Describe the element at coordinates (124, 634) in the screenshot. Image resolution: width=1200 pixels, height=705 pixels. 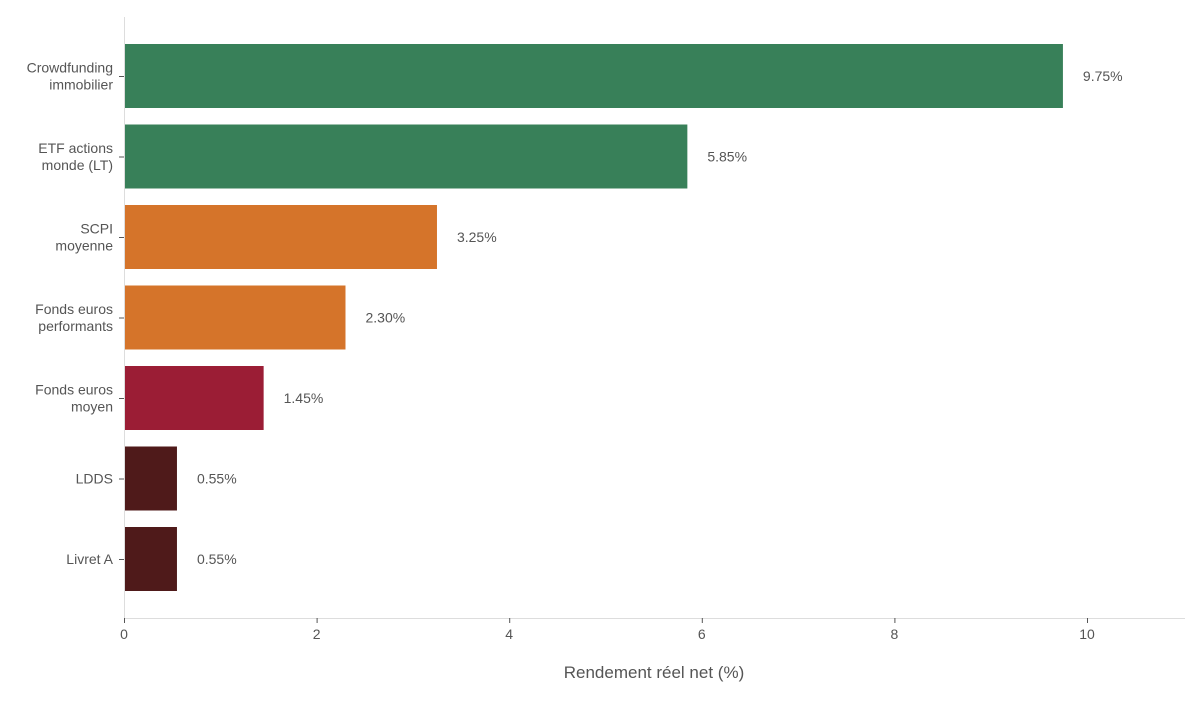
I see `x-tick-label: 0` at that location.